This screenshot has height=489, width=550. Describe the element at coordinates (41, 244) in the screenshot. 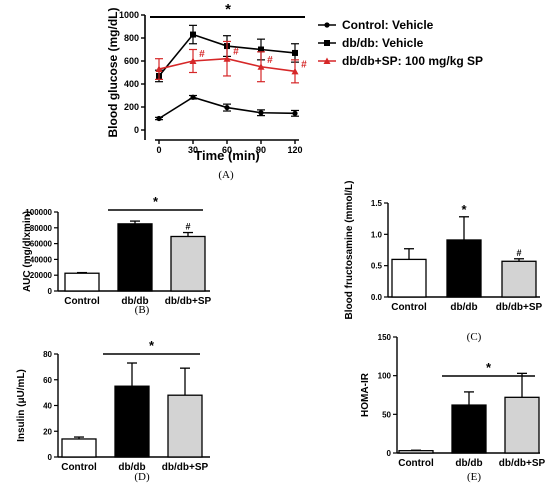

I see `y-tick-label: 60000` at that location.